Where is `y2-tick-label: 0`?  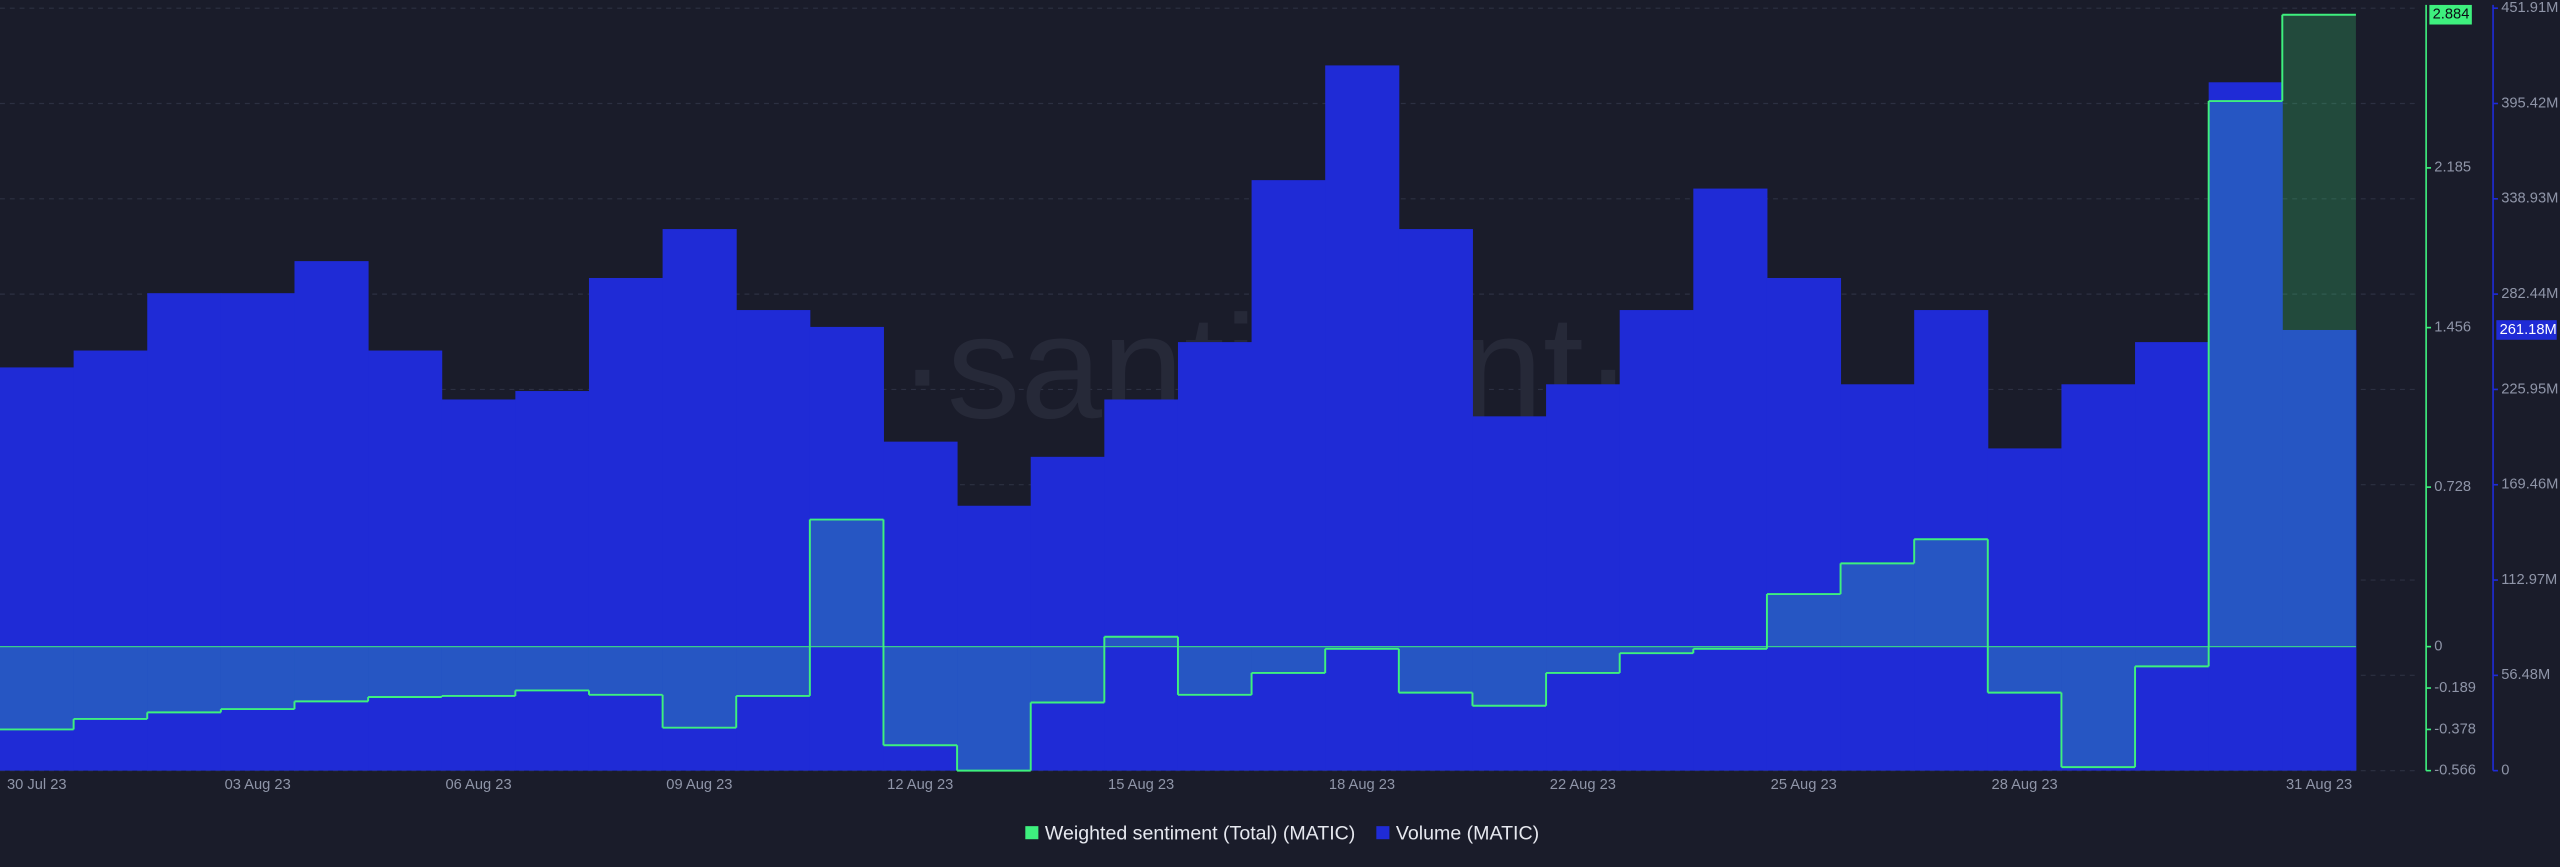
y2-tick-label: 0 is located at coordinates (2505, 771).